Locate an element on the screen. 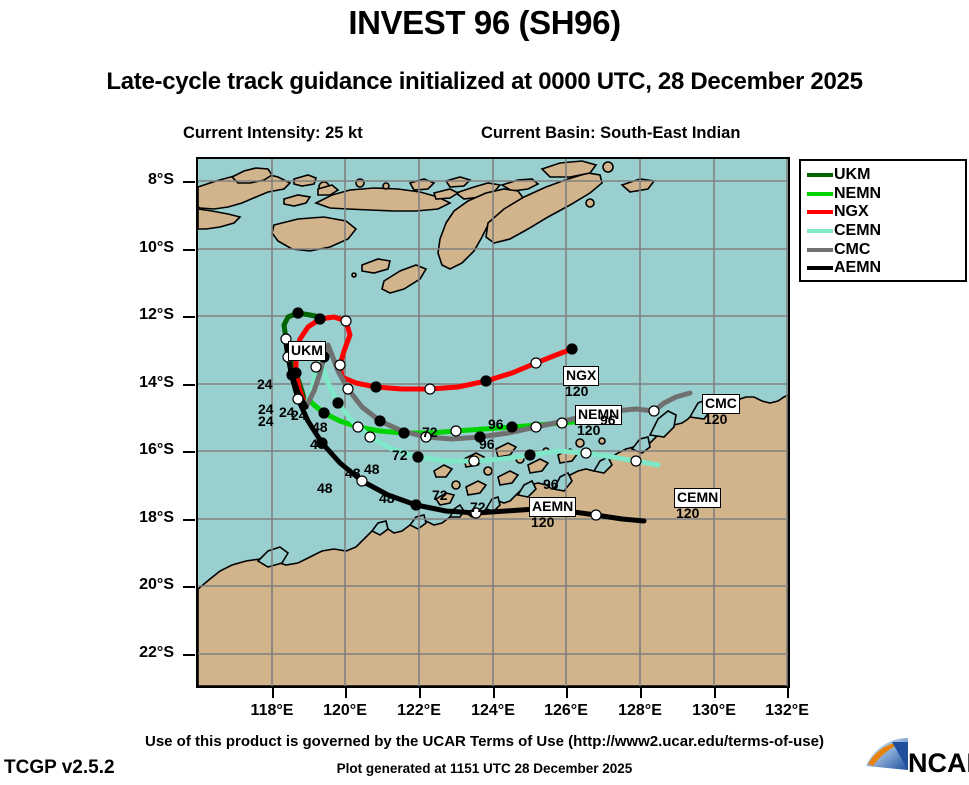  map-label-ngx: NGX is located at coordinates (581, 376).